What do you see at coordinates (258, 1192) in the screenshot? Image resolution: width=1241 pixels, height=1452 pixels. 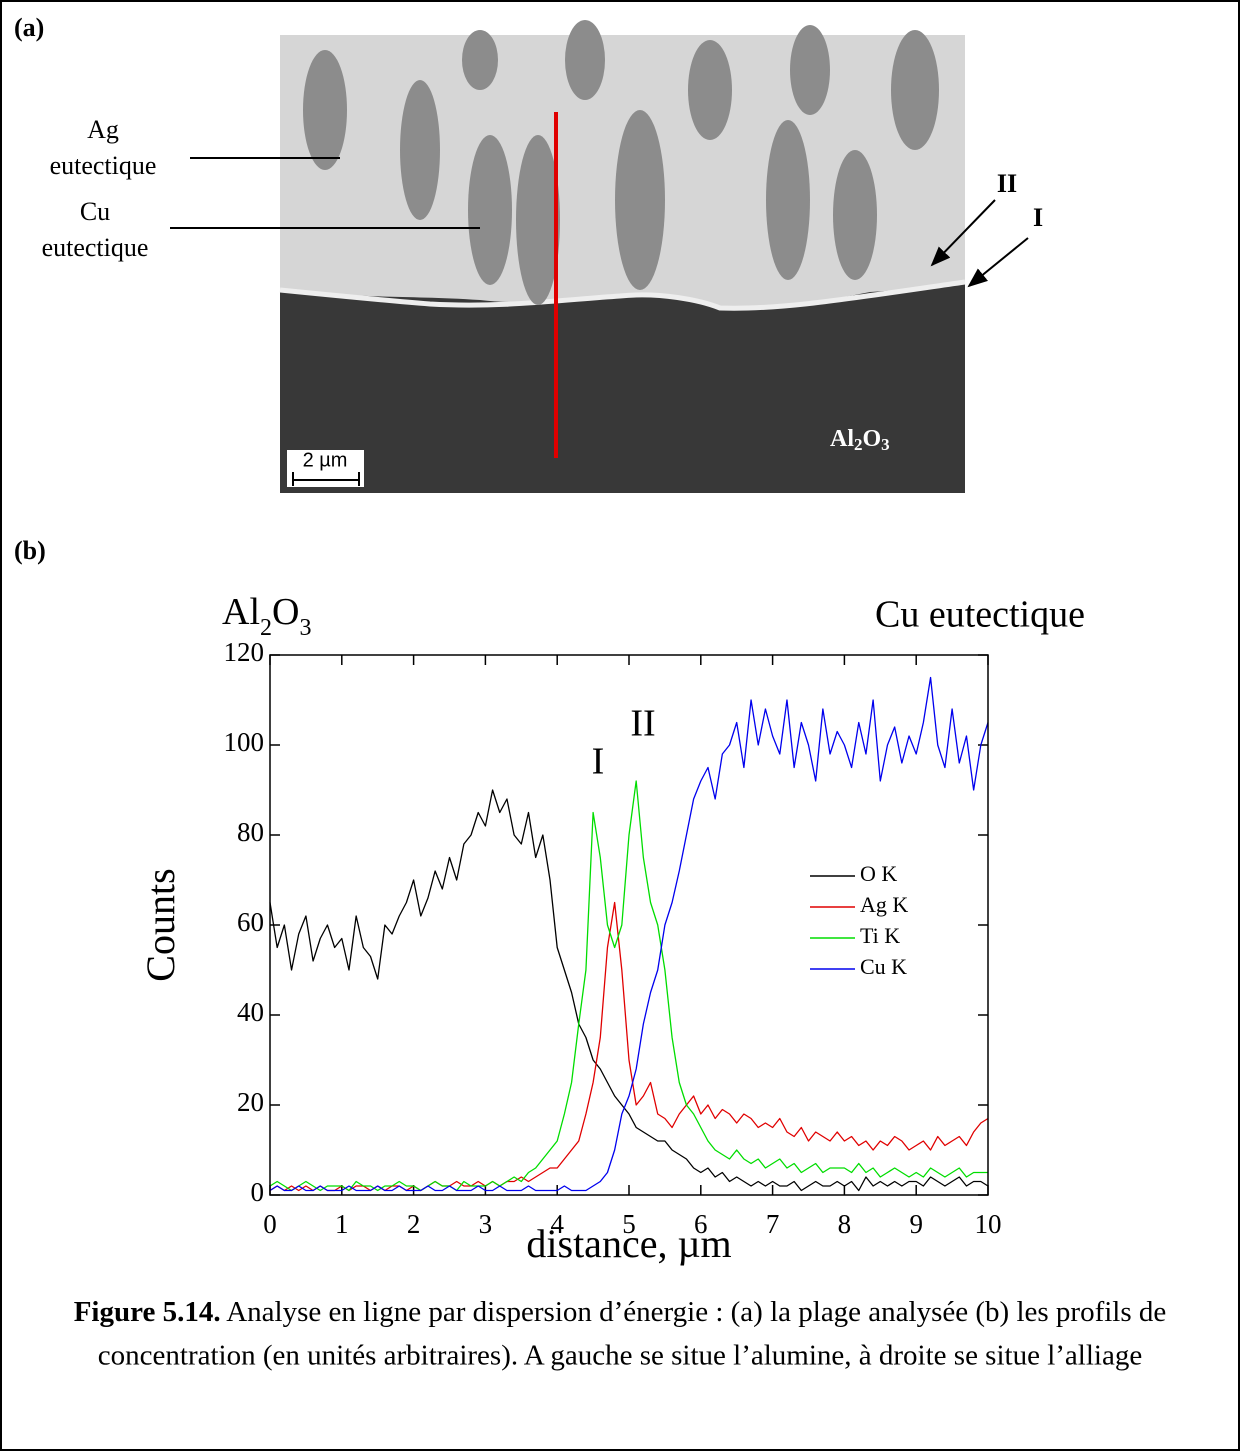 I see `y-tick-label: 0` at bounding box center [258, 1192].